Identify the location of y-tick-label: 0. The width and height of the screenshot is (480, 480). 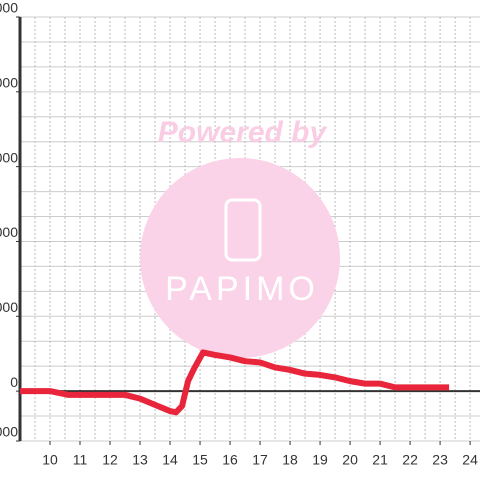
(14, 382).